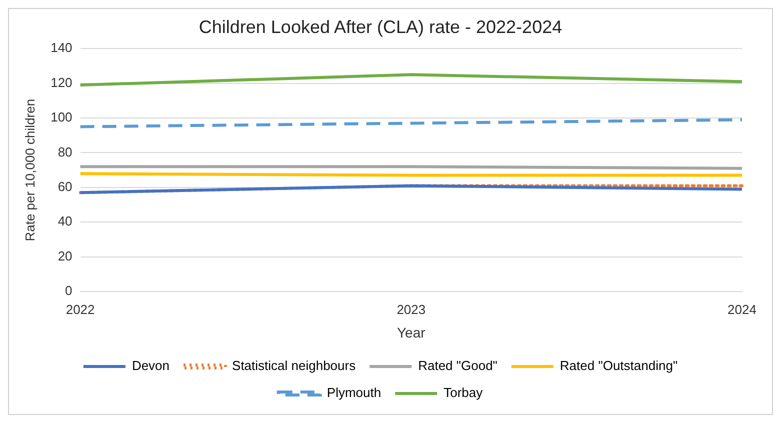 Image resolution: width=781 pixels, height=423 pixels. What do you see at coordinates (411, 309) in the screenshot?
I see `x-tick-label: 2023` at bounding box center [411, 309].